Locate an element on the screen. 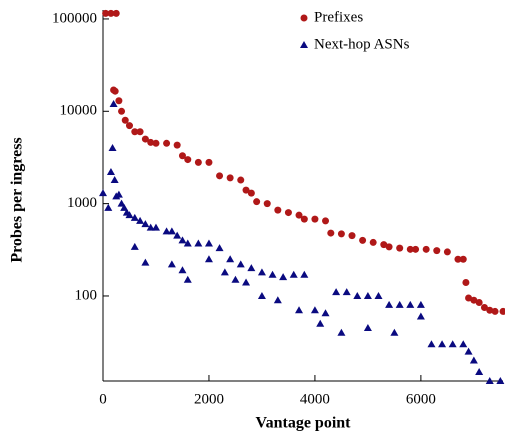  y-axis-title: Probes per ingress is located at coordinates (17, 199).